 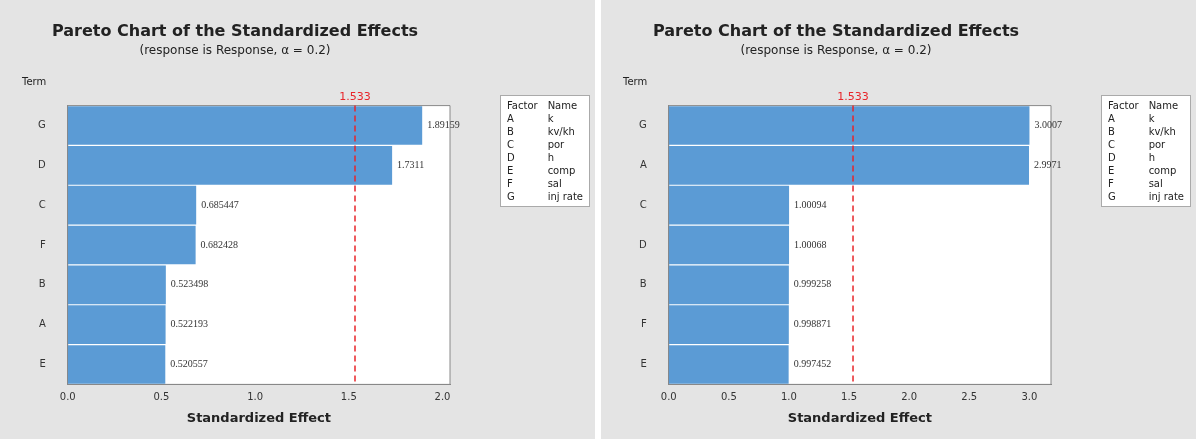 I want to click on data-label: 0.682428, so click(x=219, y=244).